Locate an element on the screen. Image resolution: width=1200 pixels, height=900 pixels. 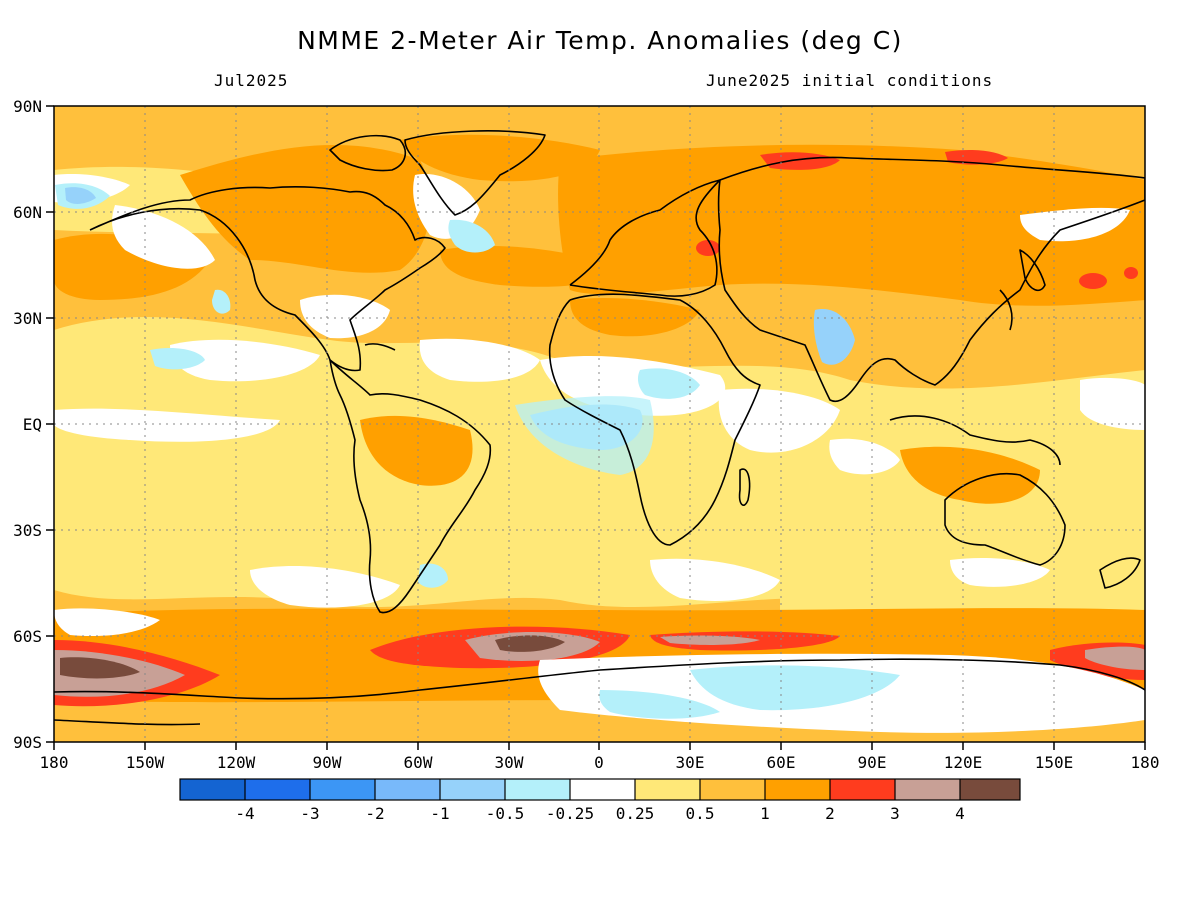
map-title: NMME 2-Meter Air Temp. Anomalies (deg C) is located at coordinates (600, 40).